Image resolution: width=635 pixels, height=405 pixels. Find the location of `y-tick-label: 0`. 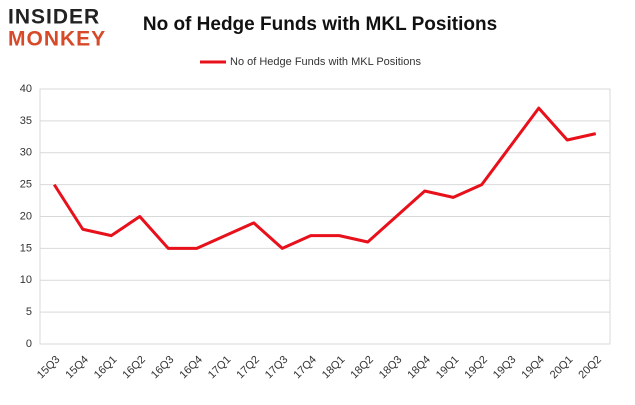

y-tick-label: 0 is located at coordinates (29, 344).